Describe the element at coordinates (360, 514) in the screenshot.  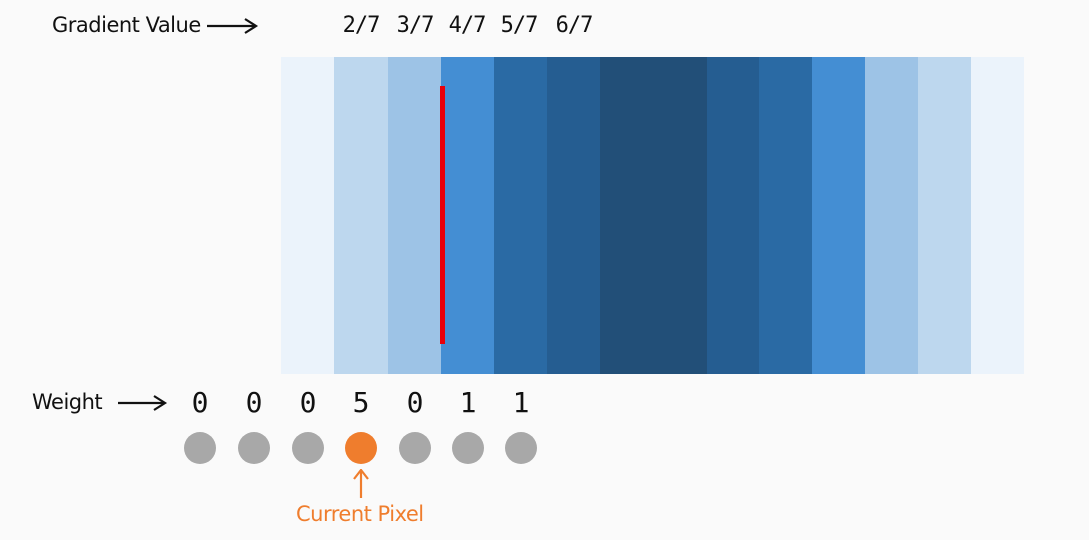
I see `current-pixel-label: Current Pixel` at that location.